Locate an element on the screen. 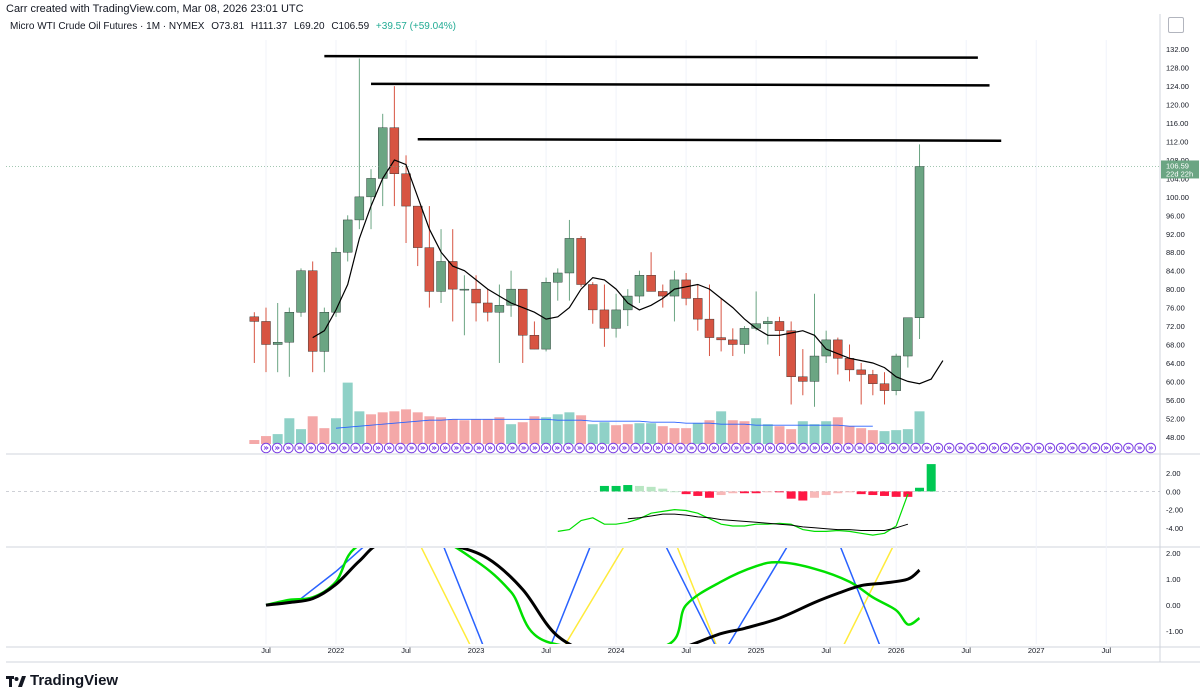  symbol-name: Micro WTI Crude Oil Futures · 1M · NYMEX is located at coordinates (107, 26).